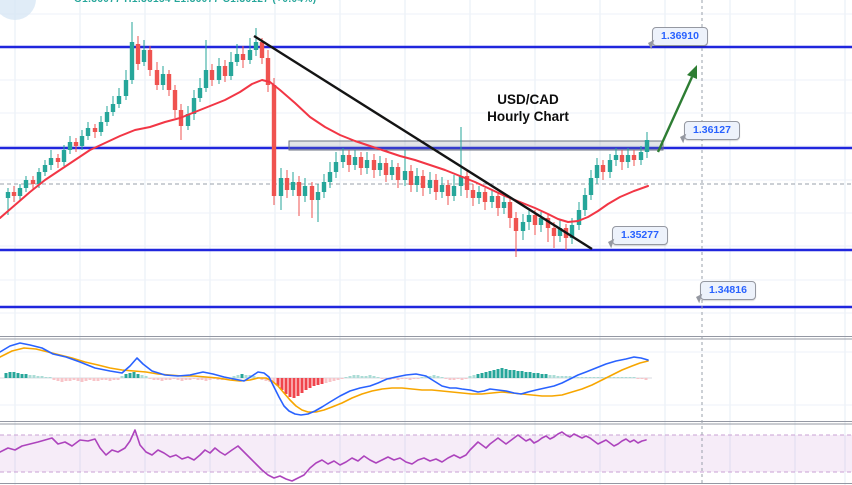  What do you see at coordinates (528, 99) in the screenshot?
I see `chart-title-symbol: USD/CAD` at bounding box center [528, 99].